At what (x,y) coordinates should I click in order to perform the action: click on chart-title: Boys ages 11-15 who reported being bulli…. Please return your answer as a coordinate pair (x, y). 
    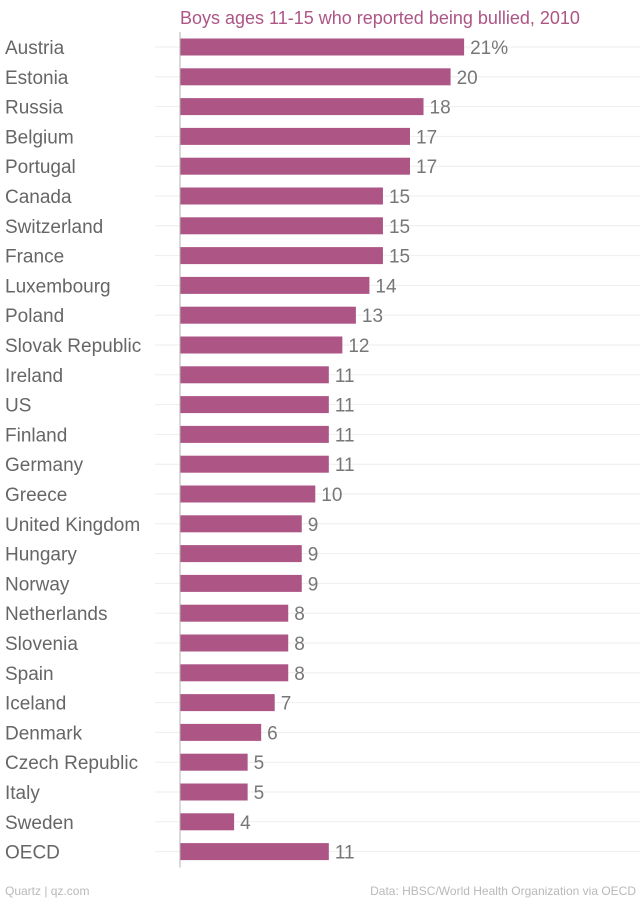
    Looking at the image, I should click on (380, 18).